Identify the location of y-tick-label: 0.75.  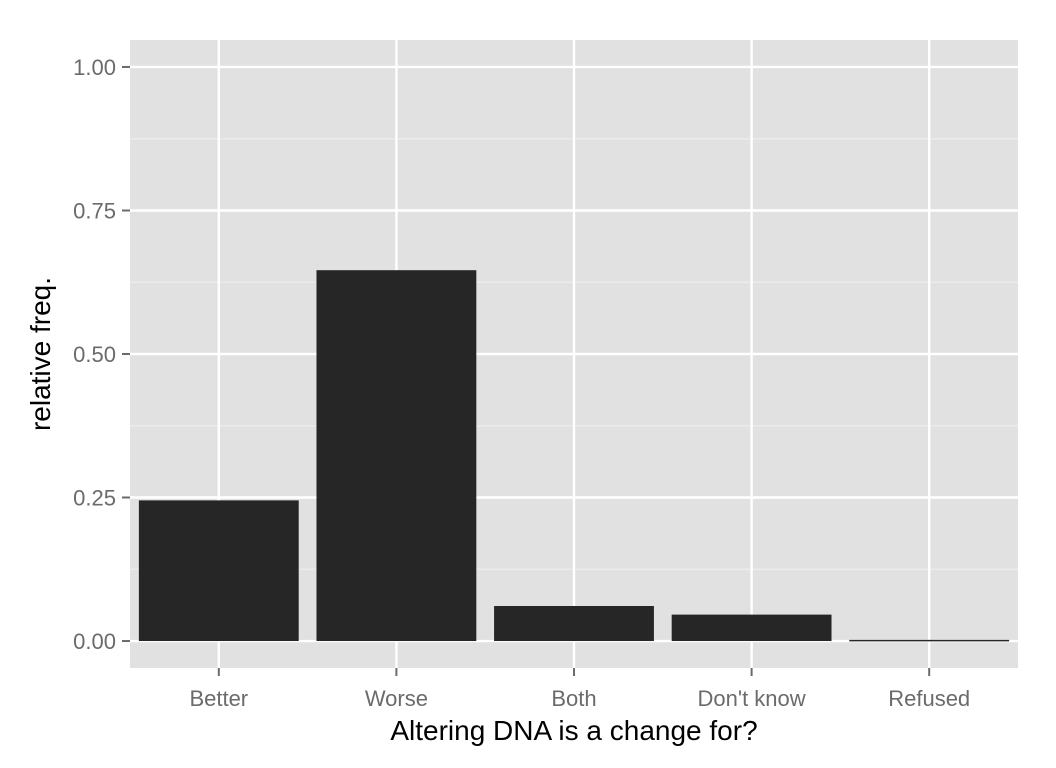
(94, 210).